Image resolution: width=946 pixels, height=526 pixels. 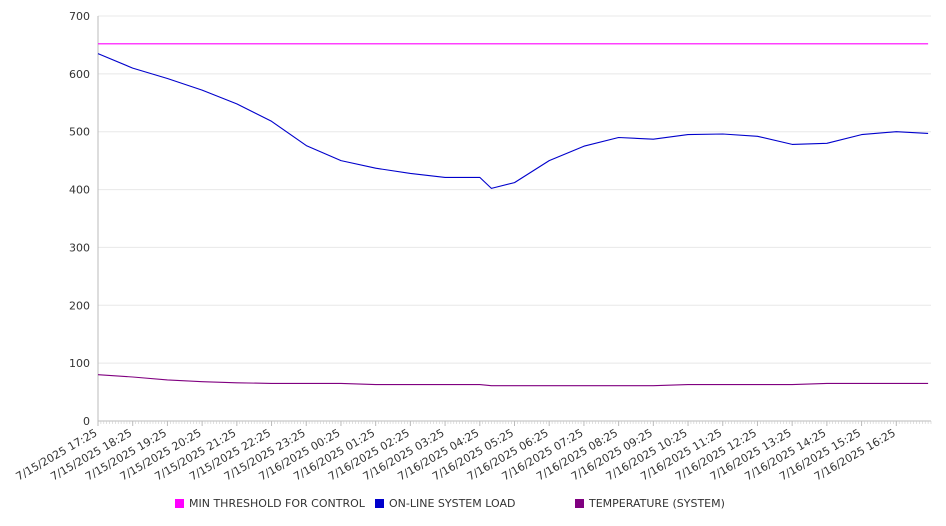 I want to click on legend-label-min-threshold: MIN THRESHOLD FOR CONTROL, so click(x=277, y=503).